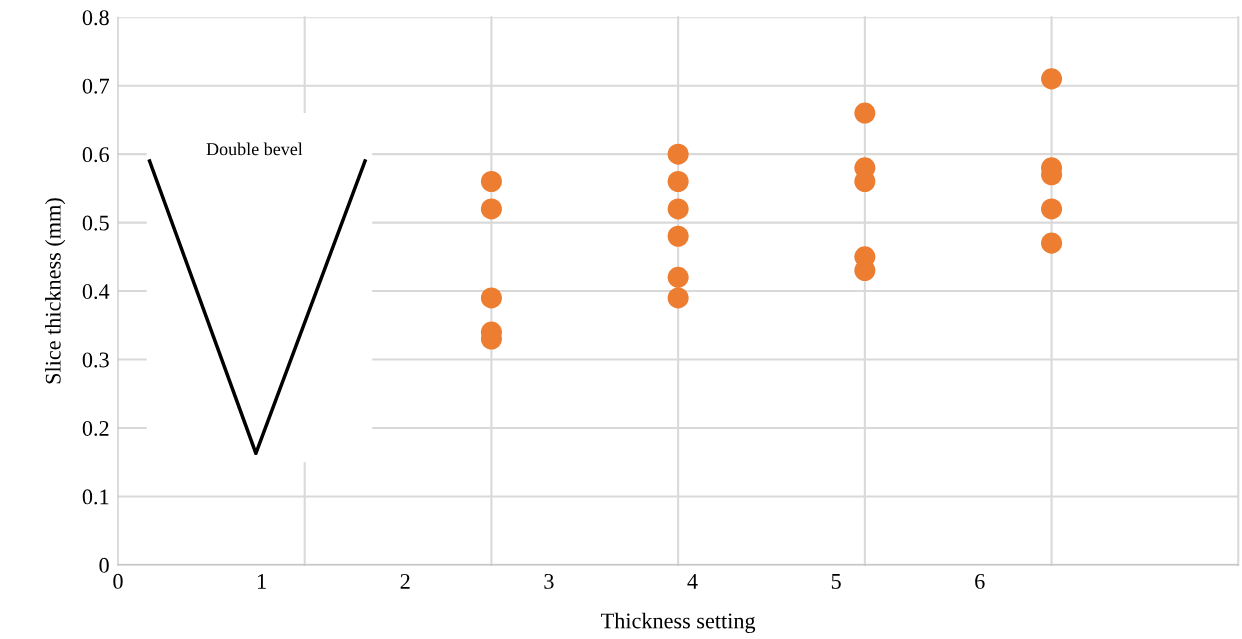  Describe the element at coordinates (95, 497) in the screenshot. I see `y-tick-label: 0.1` at that location.